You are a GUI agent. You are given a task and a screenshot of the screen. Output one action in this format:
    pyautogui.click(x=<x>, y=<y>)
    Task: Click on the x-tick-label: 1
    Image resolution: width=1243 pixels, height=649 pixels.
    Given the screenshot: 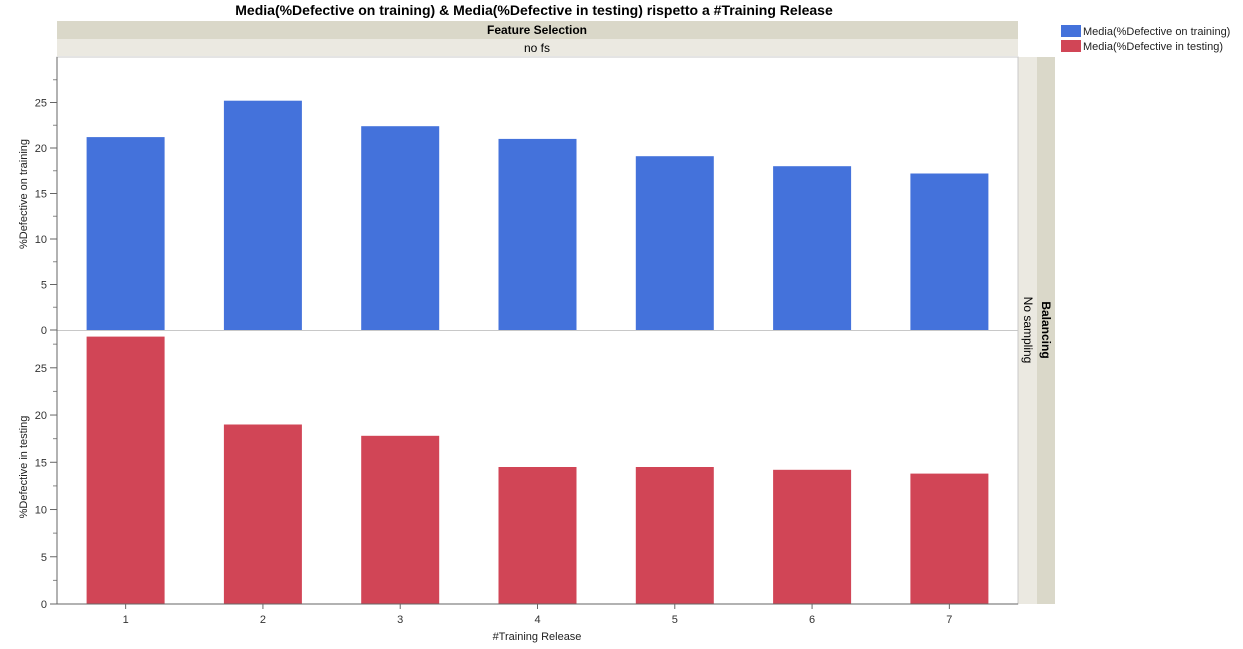 What is the action you would take?
    pyautogui.click(x=126, y=620)
    